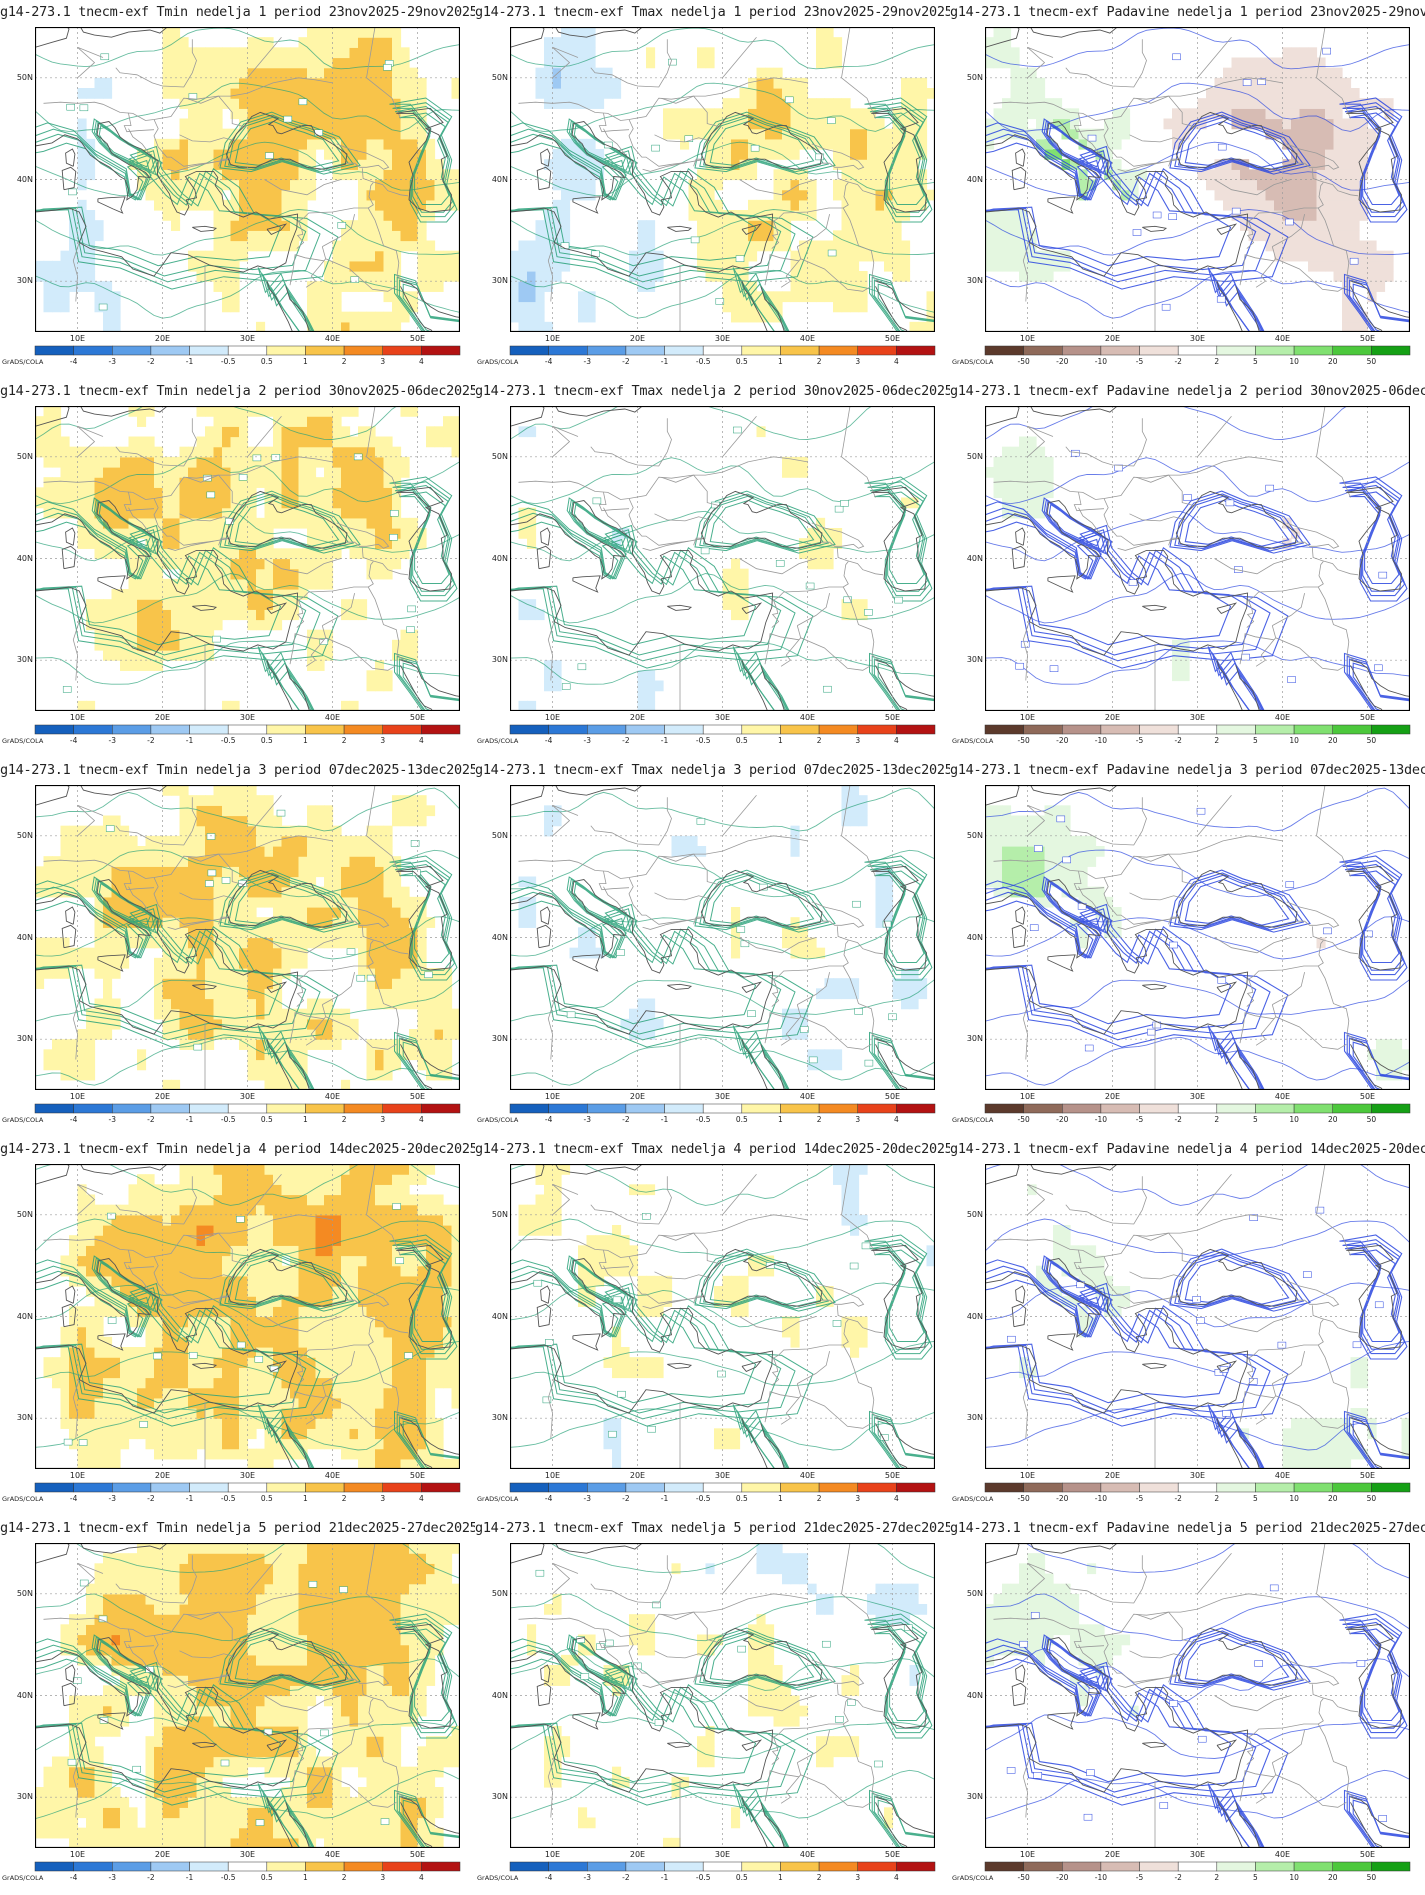 The height and width of the screenshot is (1895, 1425). Describe the element at coordinates (1333, 1877) in the screenshot. I see `colorbar-tick-label: 20` at that location.